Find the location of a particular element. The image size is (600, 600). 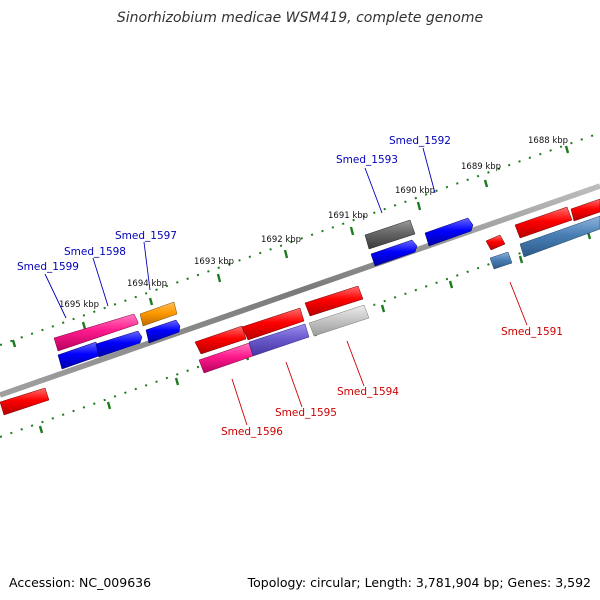

gene-label-smed-1598: Smed_1598 is located at coordinates (95, 252).